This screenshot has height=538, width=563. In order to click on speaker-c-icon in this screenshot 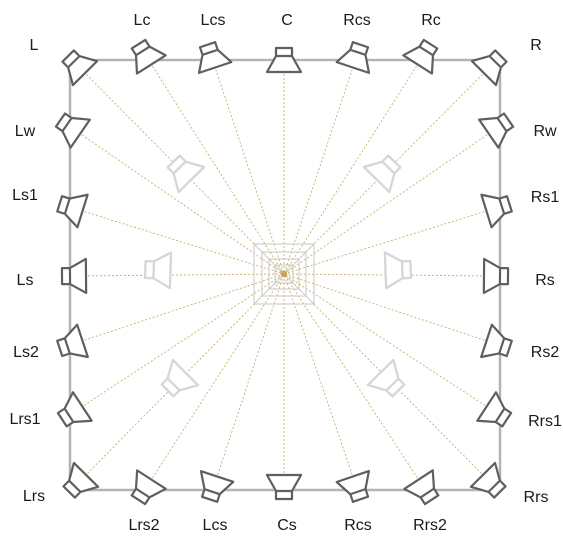, I will do `click(284, 60)`.